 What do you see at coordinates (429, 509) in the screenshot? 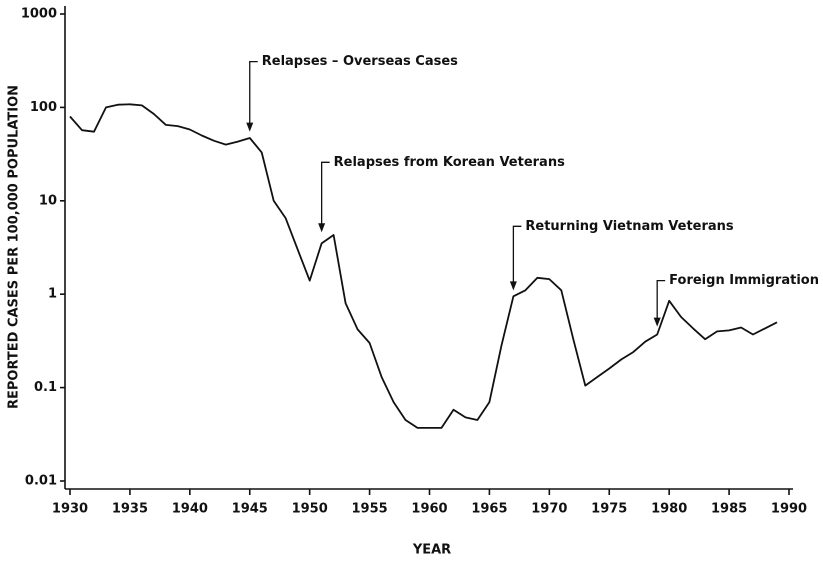
I see `x-tick-label: 1960` at bounding box center [429, 509].